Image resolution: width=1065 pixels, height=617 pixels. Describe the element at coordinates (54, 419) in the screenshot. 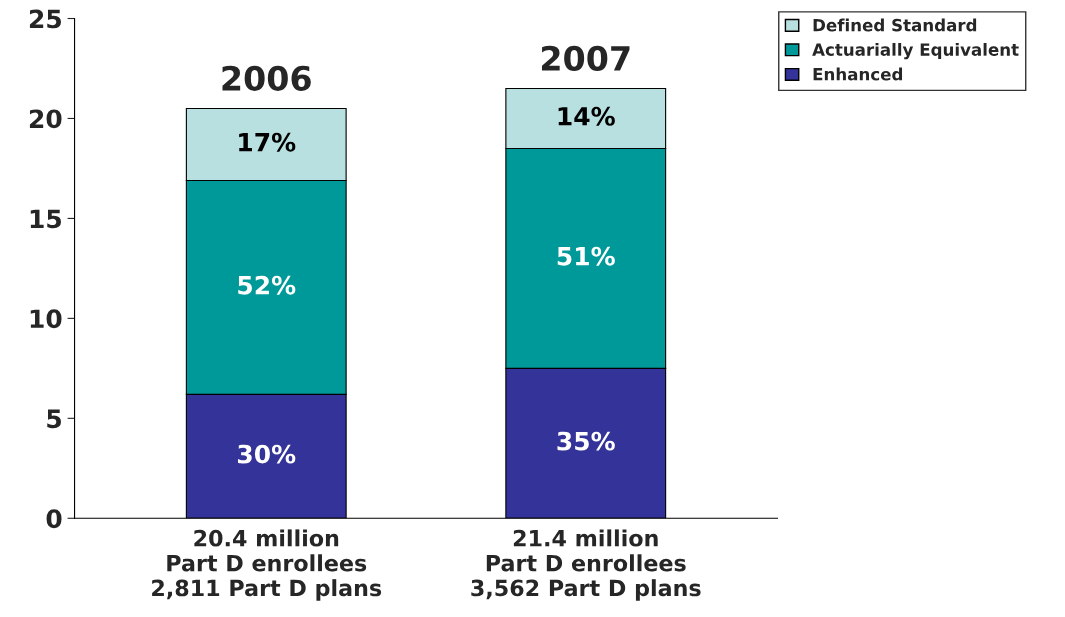

I see `y-tick-label: 5` at that location.